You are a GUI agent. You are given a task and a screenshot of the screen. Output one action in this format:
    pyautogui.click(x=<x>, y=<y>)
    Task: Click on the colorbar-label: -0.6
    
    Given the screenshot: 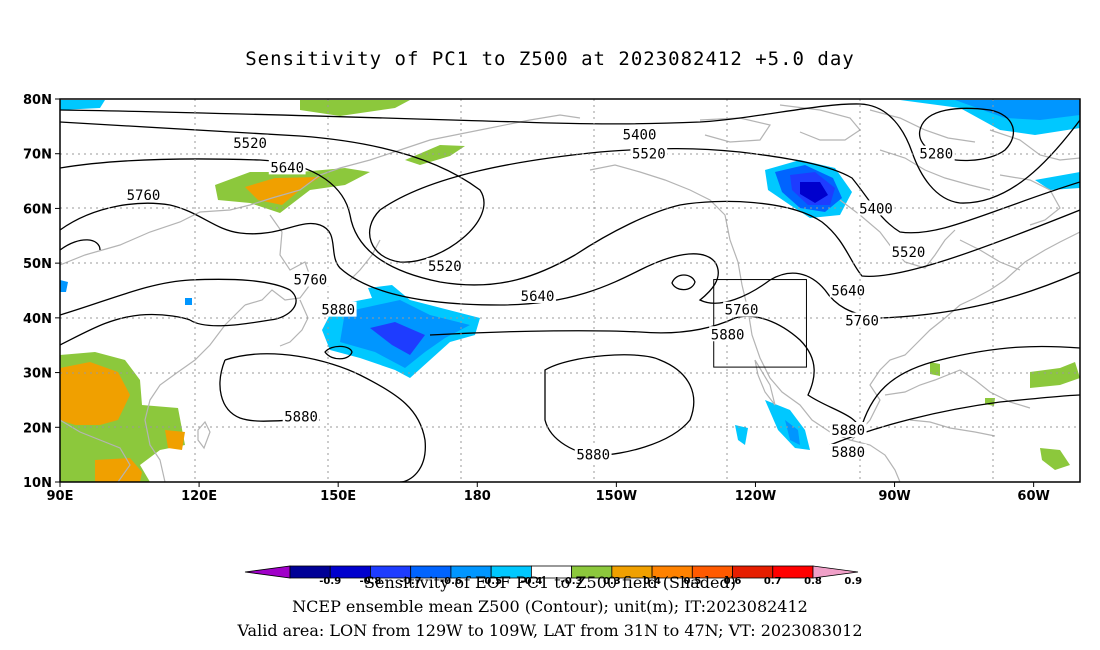 What is the action you would take?
    pyautogui.click(x=451, y=581)
    